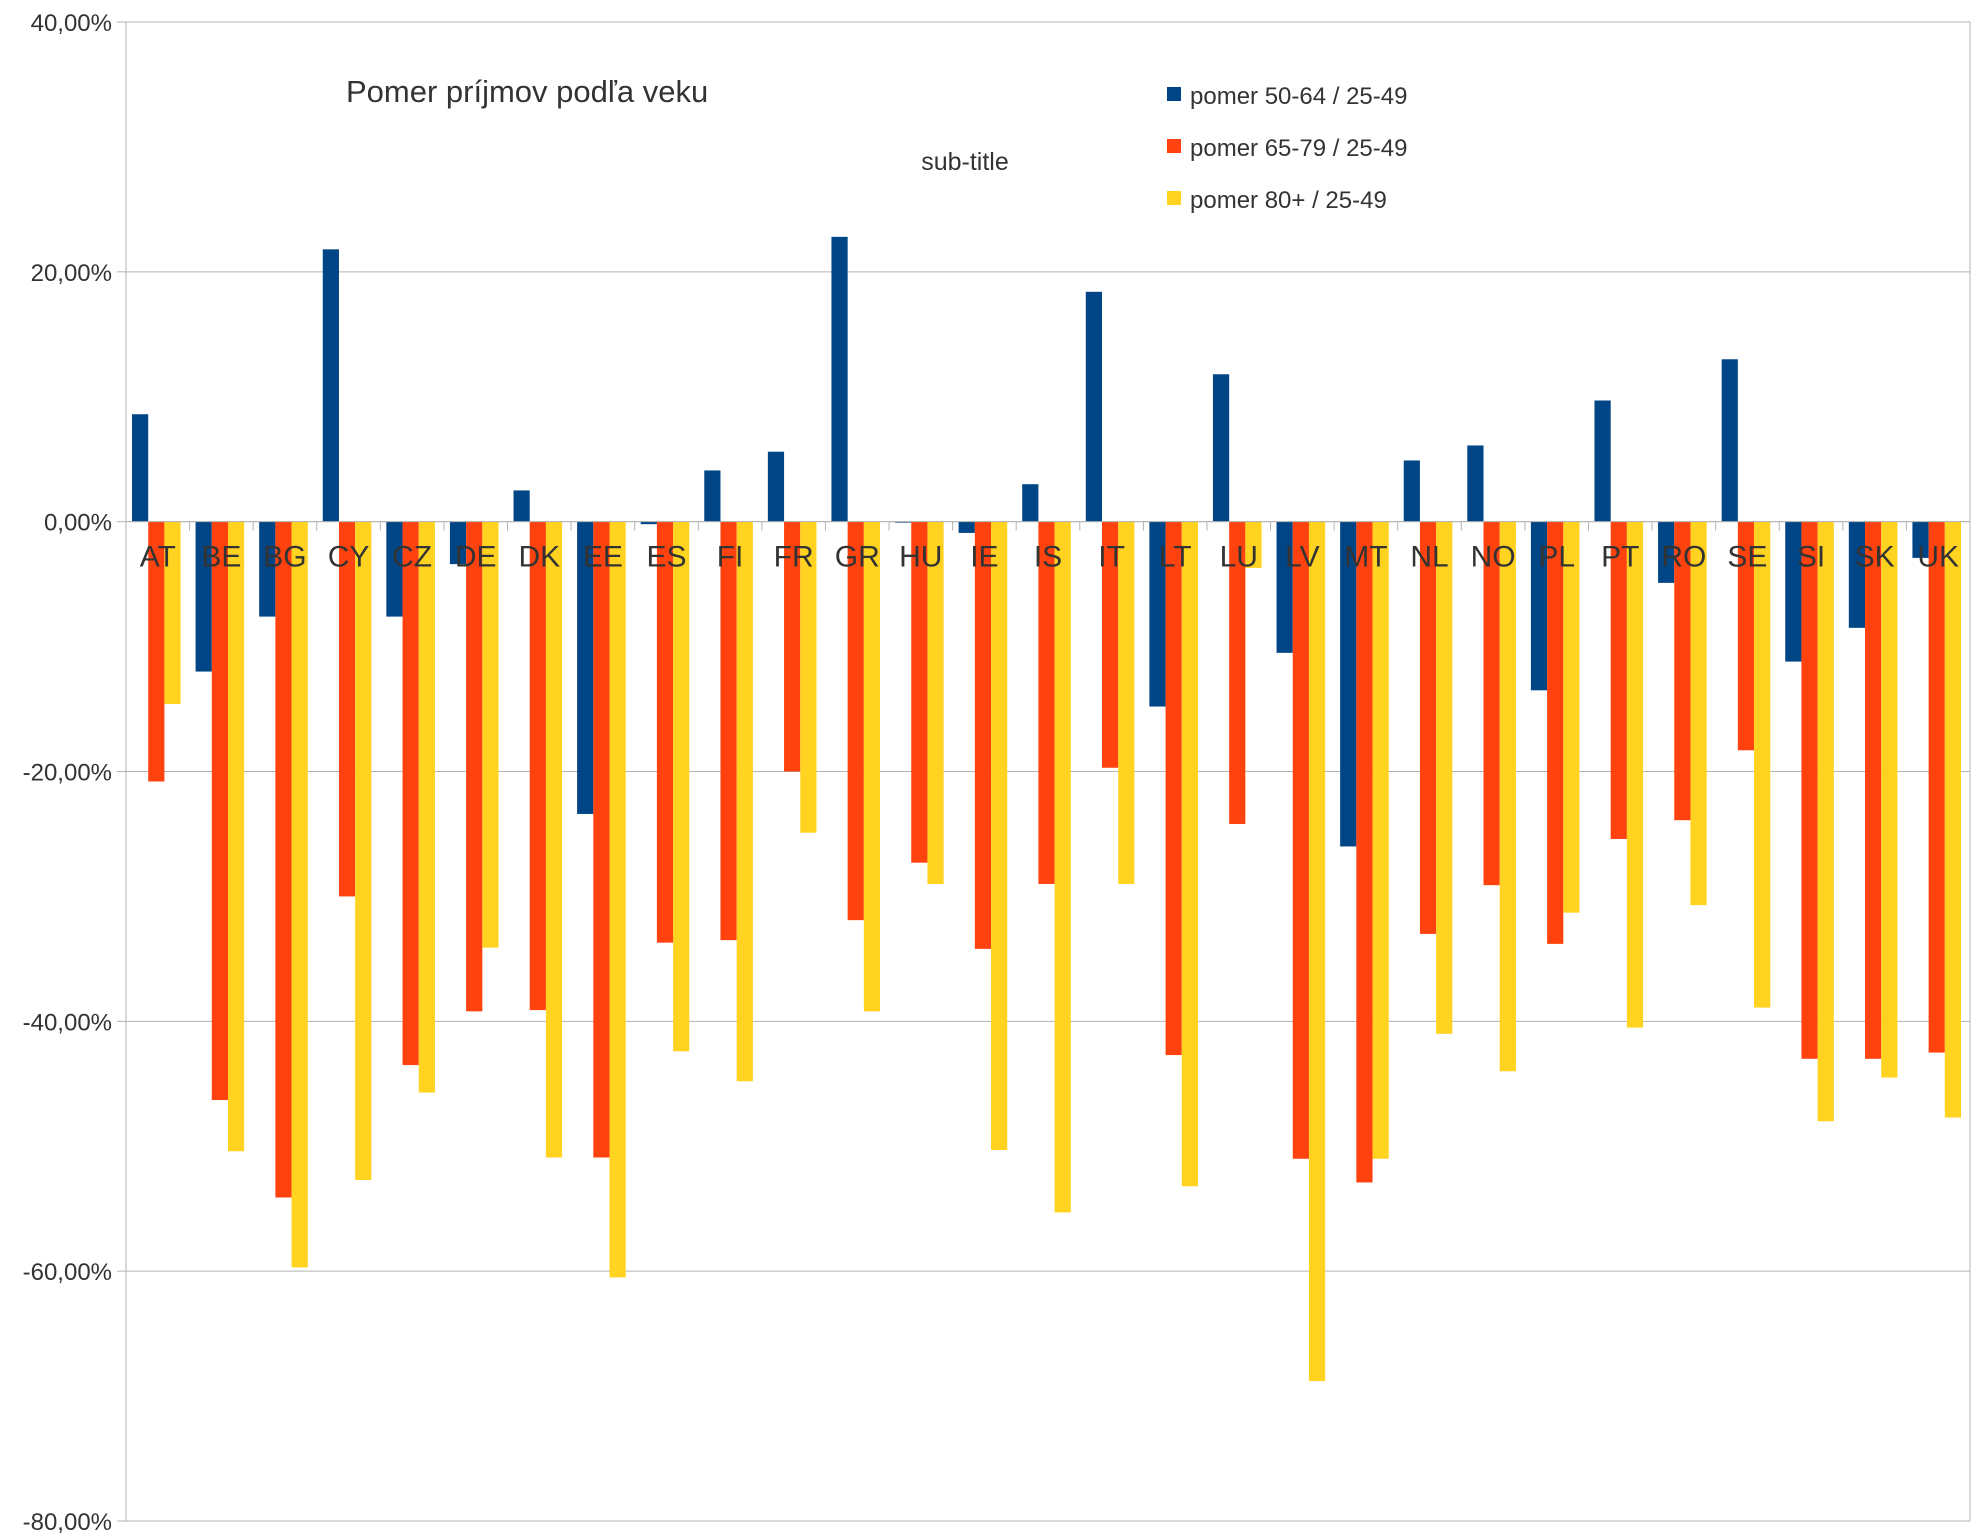 The width and height of the screenshot is (1978, 1535). I want to click on bar-series-2-is, so click(1046, 702).